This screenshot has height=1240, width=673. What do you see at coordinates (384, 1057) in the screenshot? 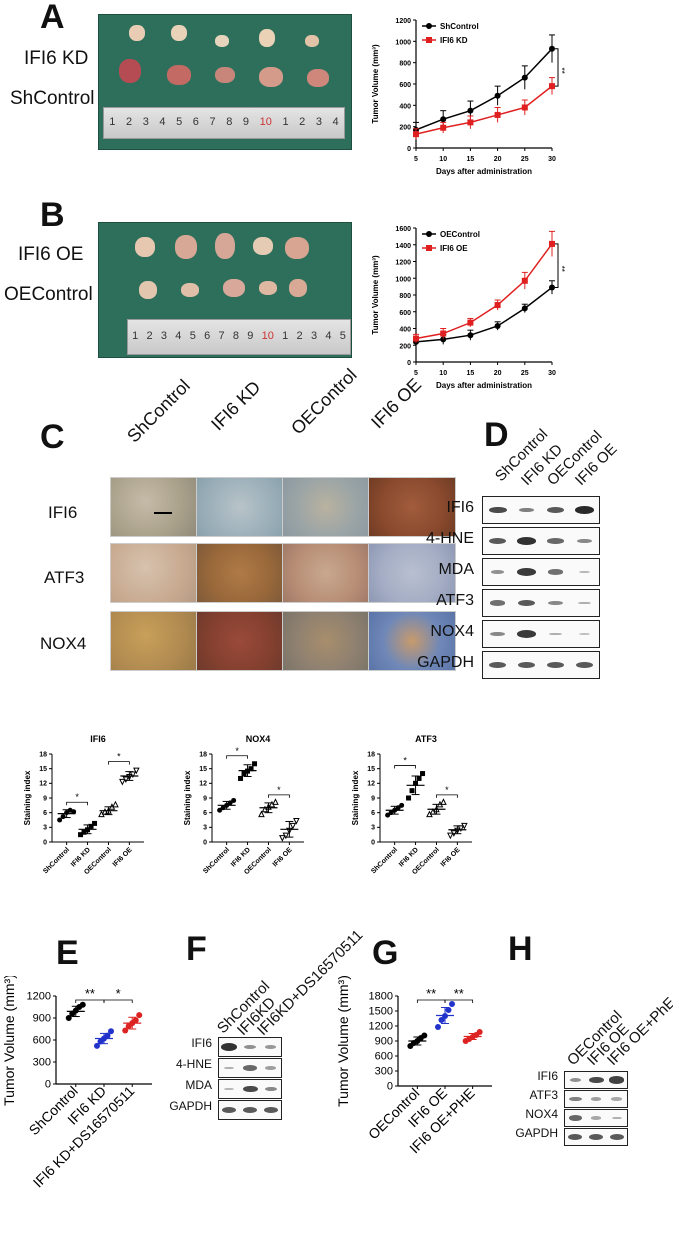
I see `y-tick-label: 600` at bounding box center [384, 1057].